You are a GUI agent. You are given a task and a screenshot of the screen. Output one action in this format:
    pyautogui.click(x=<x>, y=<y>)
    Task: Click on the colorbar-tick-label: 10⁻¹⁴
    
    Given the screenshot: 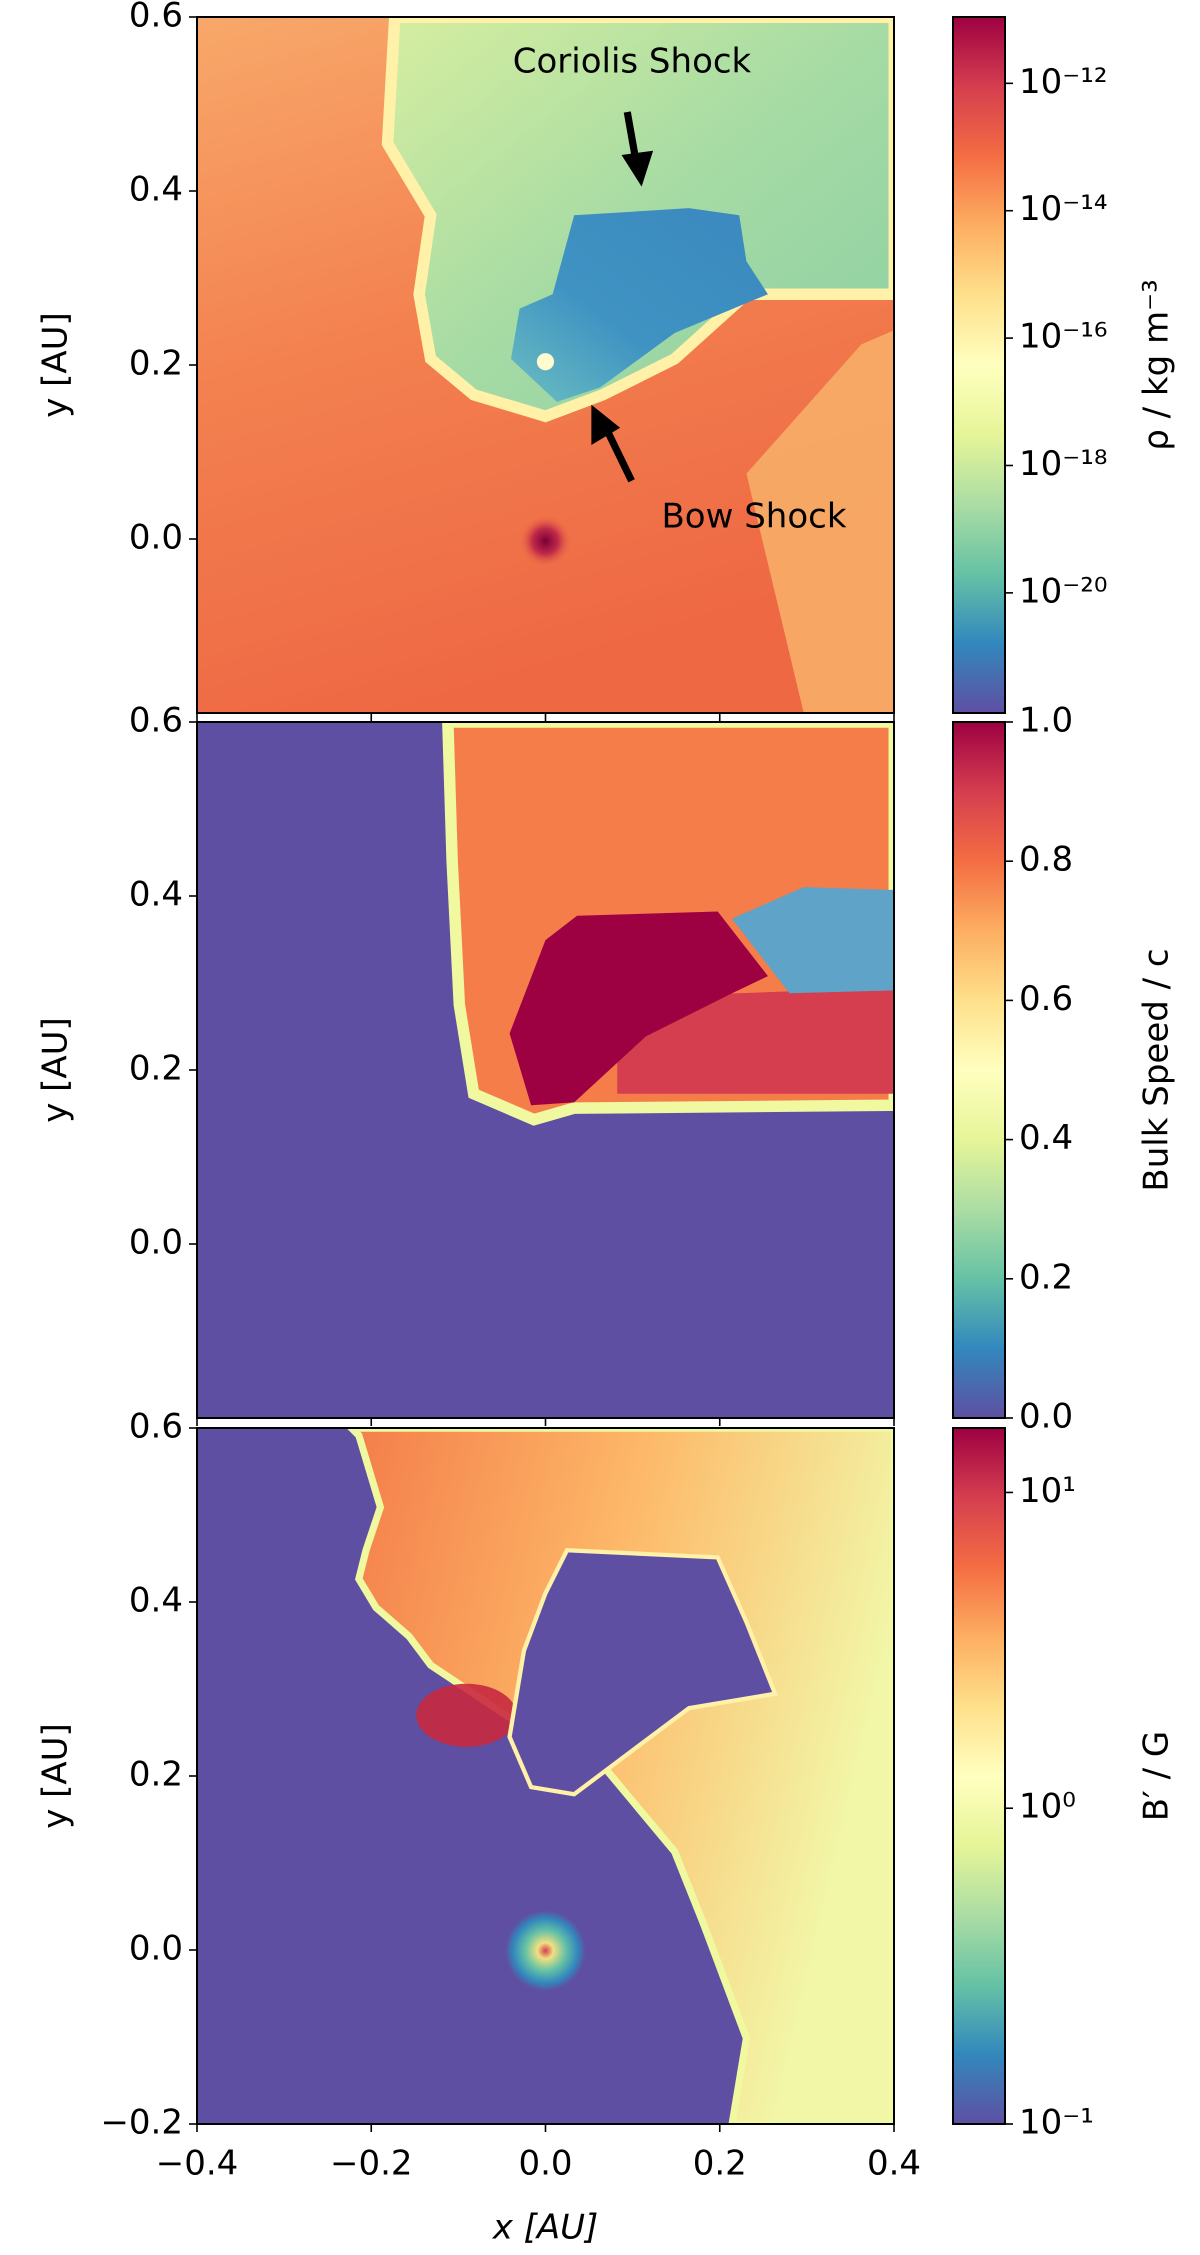 What is the action you would take?
    pyautogui.click(x=1063, y=209)
    